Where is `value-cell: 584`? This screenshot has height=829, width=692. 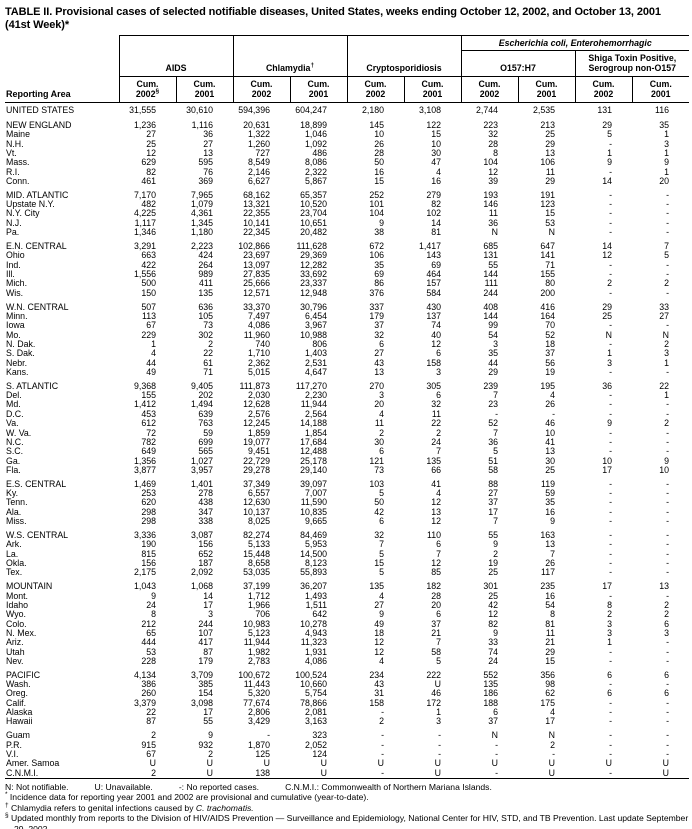 value-cell: 584 is located at coordinates (433, 293).